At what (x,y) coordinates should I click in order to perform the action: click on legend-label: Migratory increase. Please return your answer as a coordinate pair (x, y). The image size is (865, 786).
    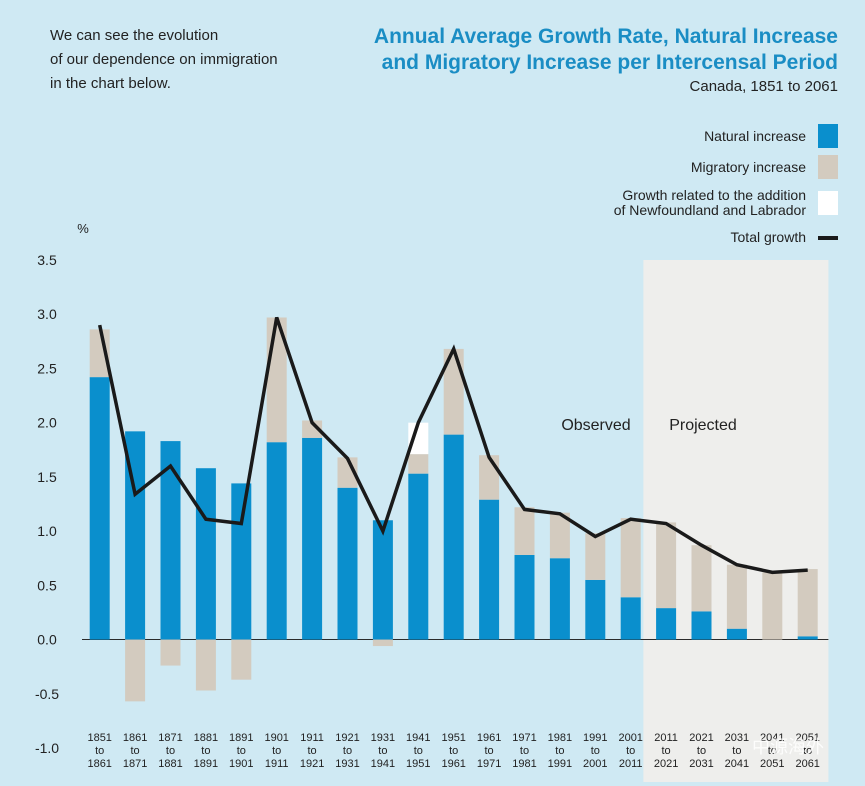
    Looking at the image, I should click on (748, 166).